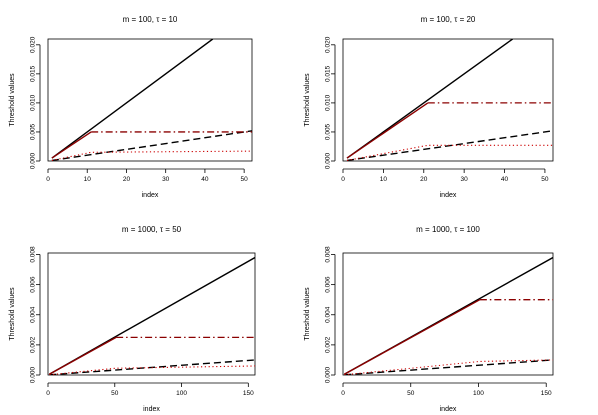 Image resolution: width=598 pixels, height=415 pixels. I want to click on panel-title: m = 1000, τ = 50, so click(152, 229).